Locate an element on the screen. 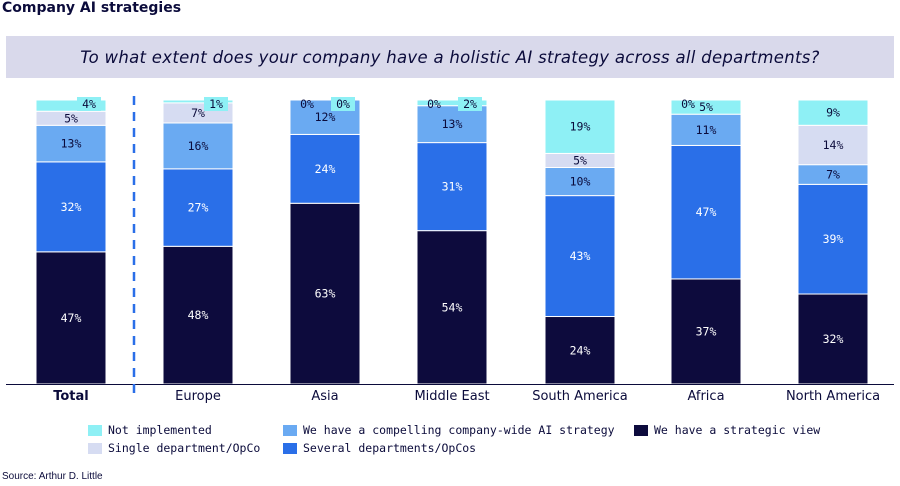 This screenshot has width=900, height=486. legend-item-several-departments: Several departments/OpCos is located at coordinates (379, 448).